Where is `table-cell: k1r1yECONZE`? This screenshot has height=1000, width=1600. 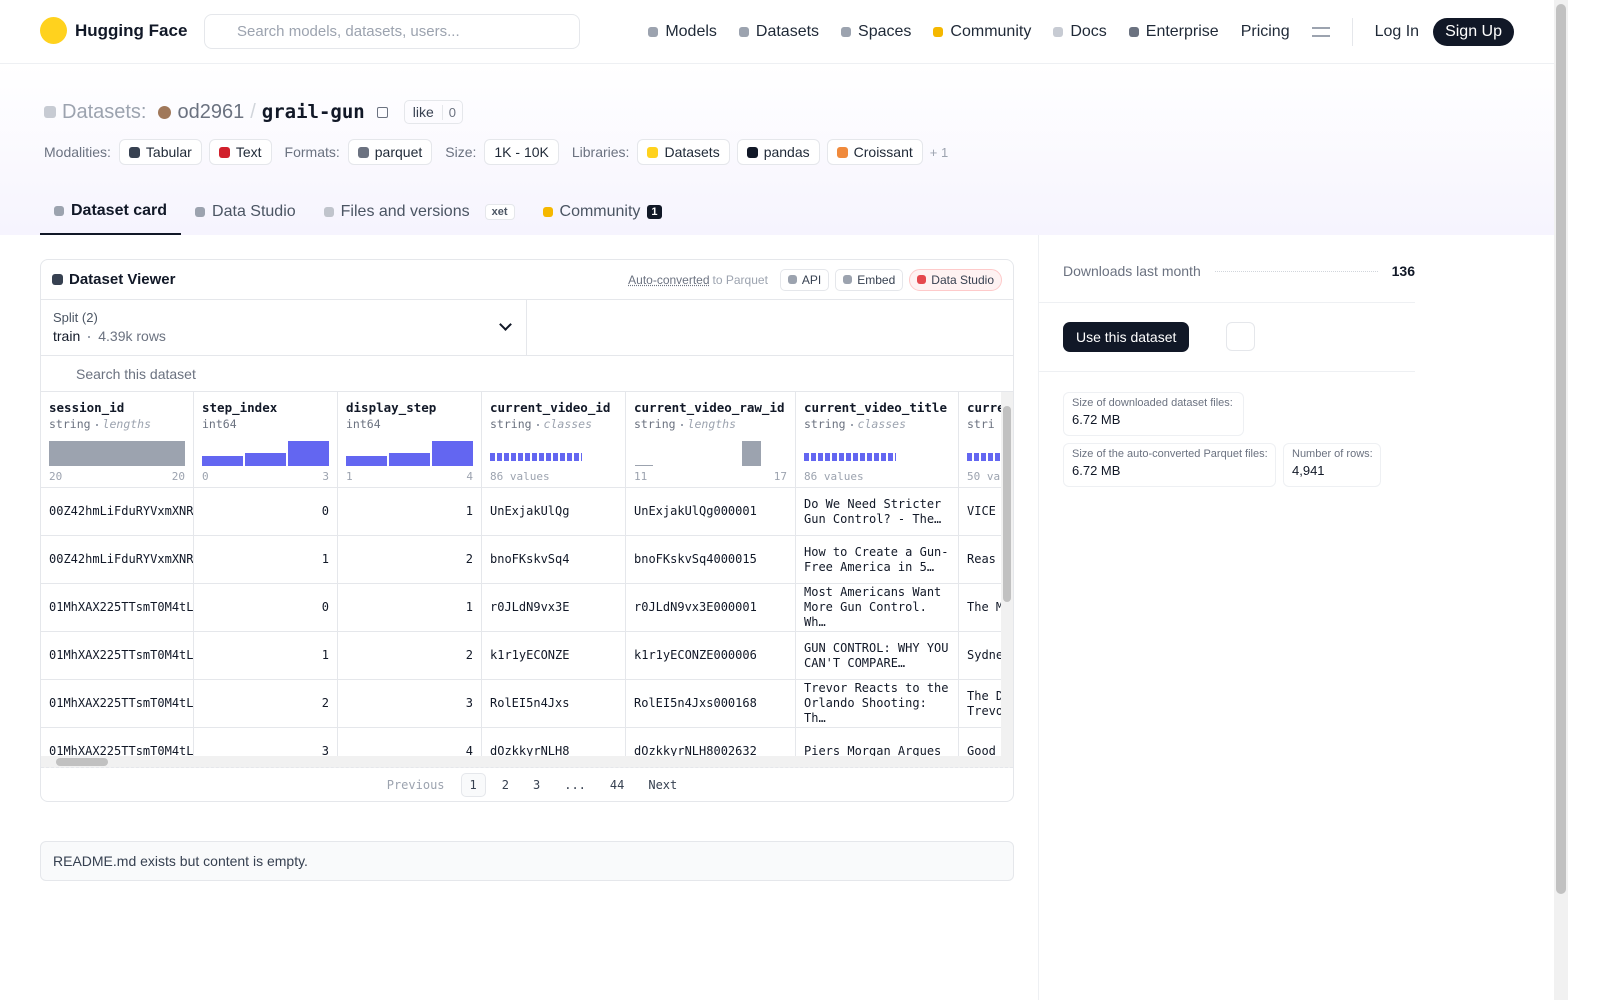
table-cell: k1r1yECONZE is located at coordinates (554, 656).